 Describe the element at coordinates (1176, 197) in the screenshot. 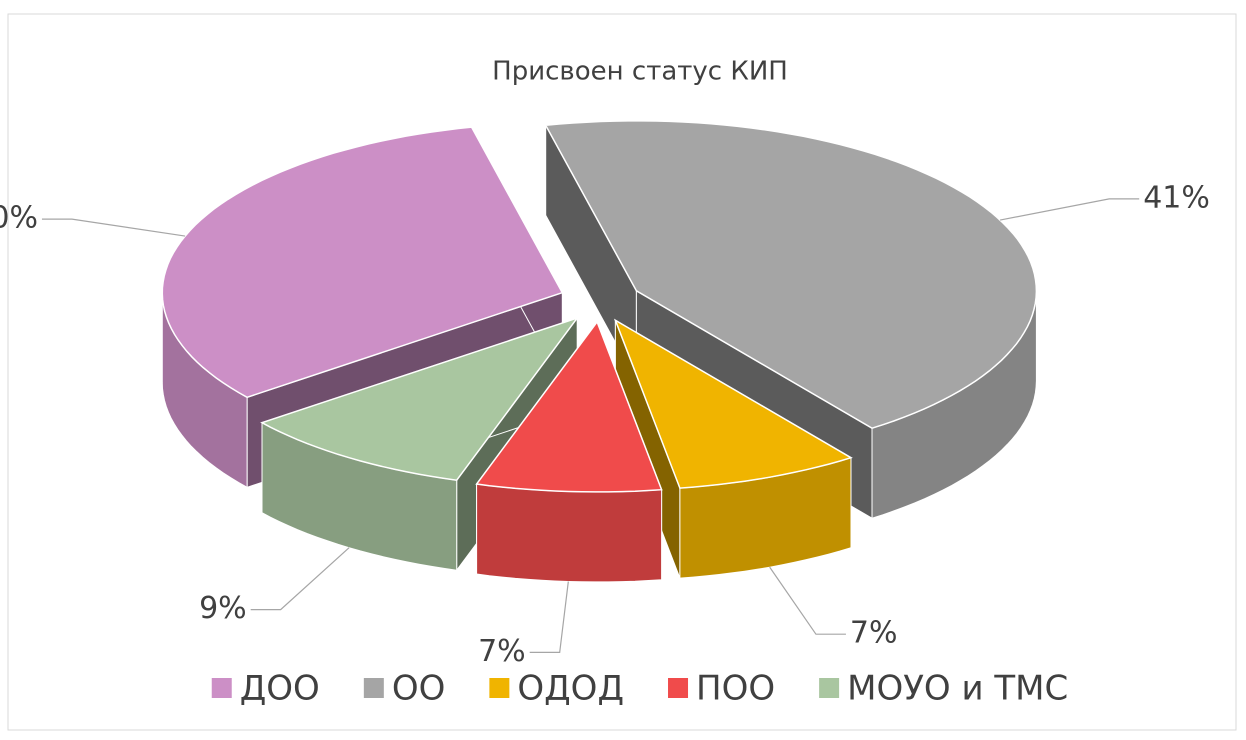

I see `data-label: 41%` at that location.